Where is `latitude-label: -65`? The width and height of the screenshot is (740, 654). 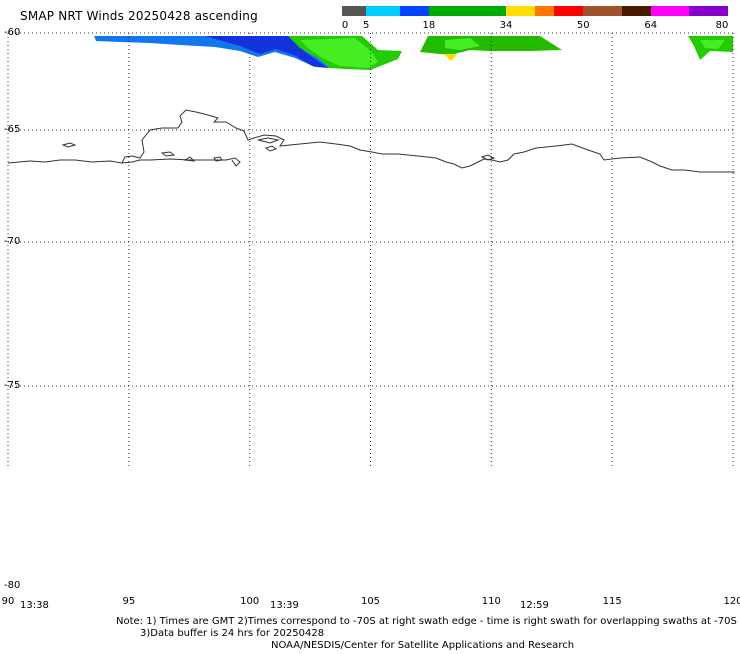 latitude-label: -65 is located at coordinates (12, 129).